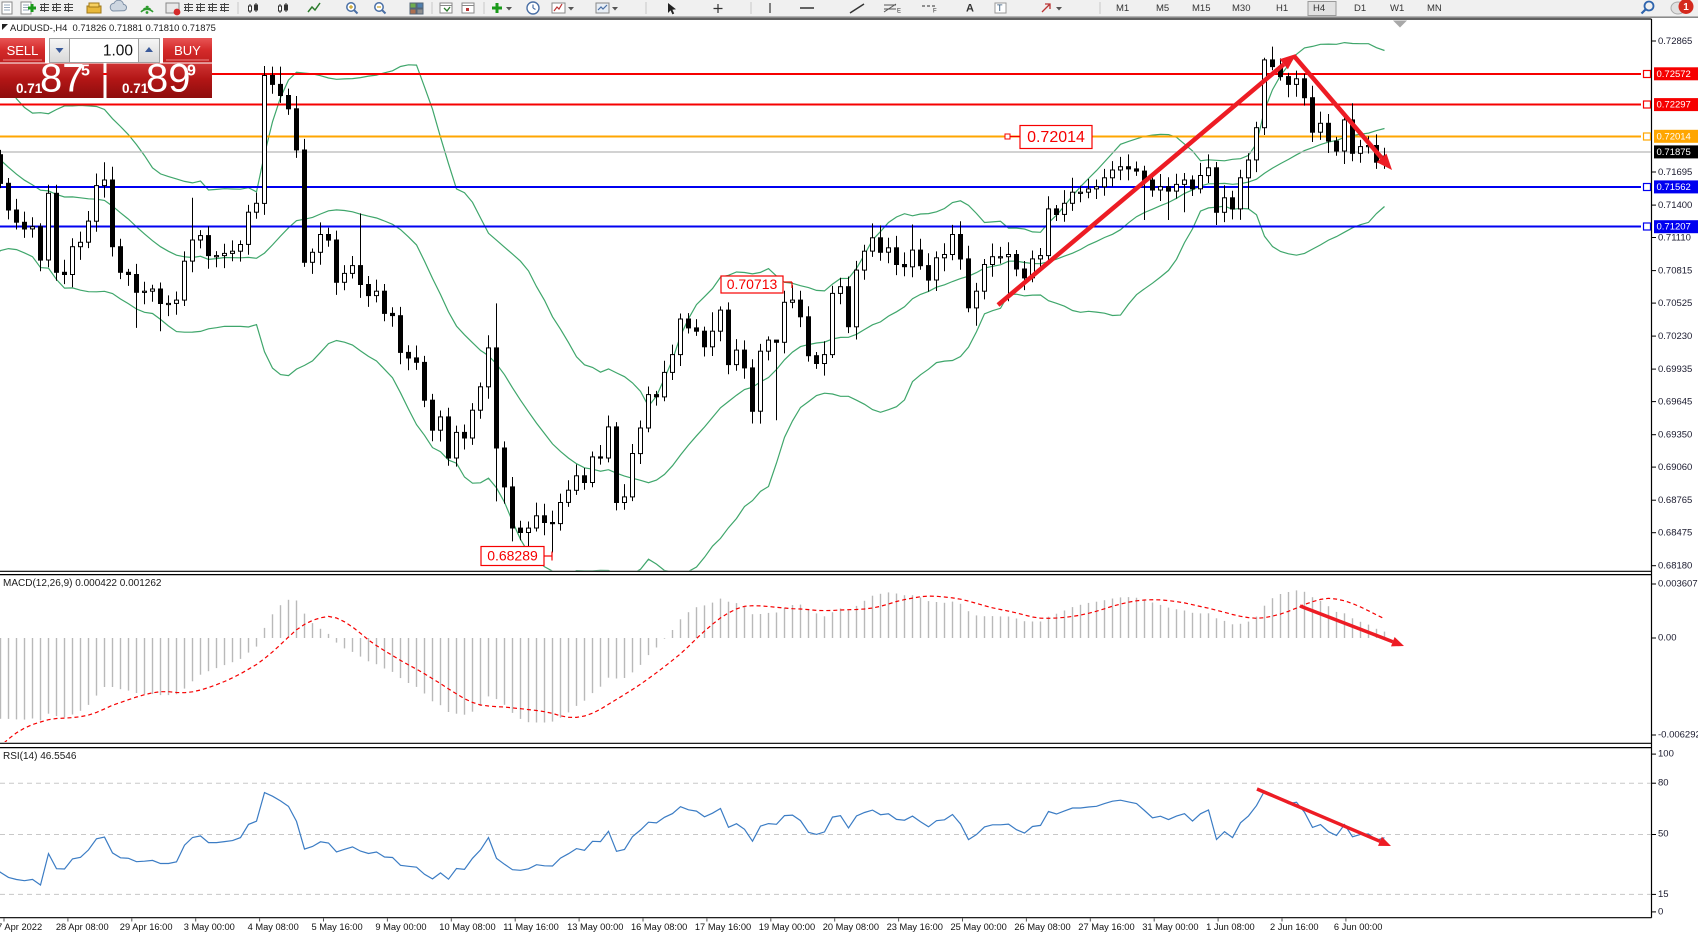  What do you see at coordinates (1675, 205) in the screenshot?
I see `svg-text: 0.71400` at bounding box center [1675, 205].